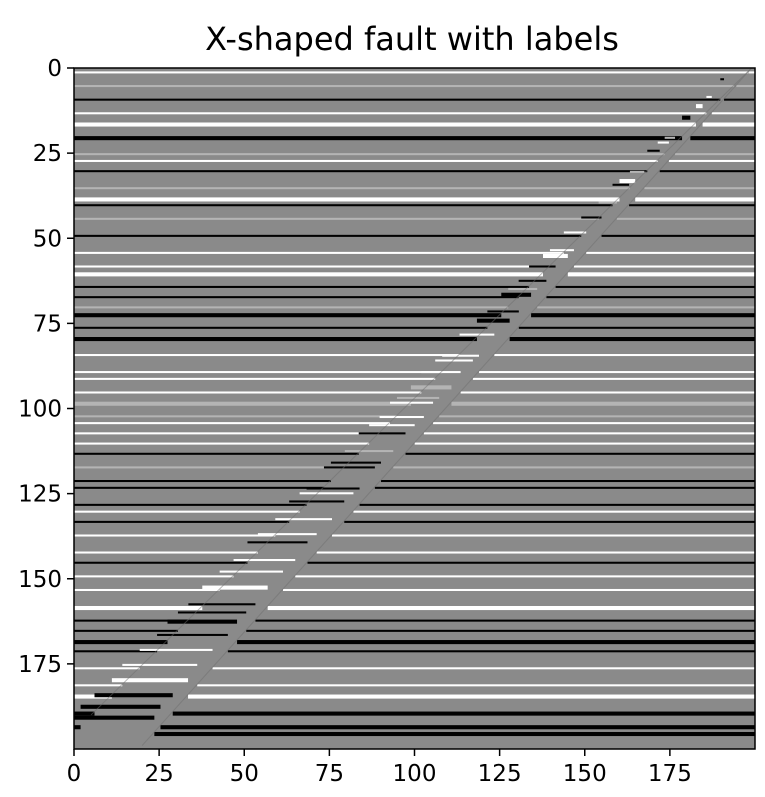 This screenshot has height=797, width=765. What do you see at coordinates (500, 774) in the screenshot?
I see `x-tick-label: 125` at bounding box center [500, 774].